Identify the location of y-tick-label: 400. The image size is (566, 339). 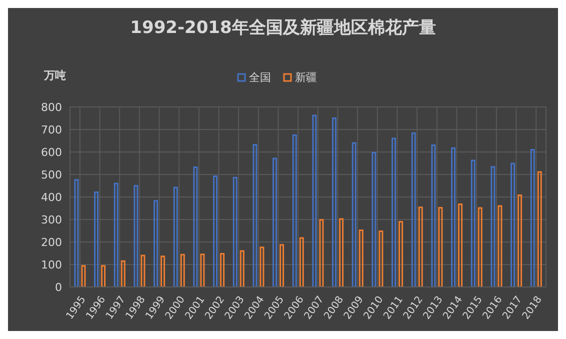
(51, 197).